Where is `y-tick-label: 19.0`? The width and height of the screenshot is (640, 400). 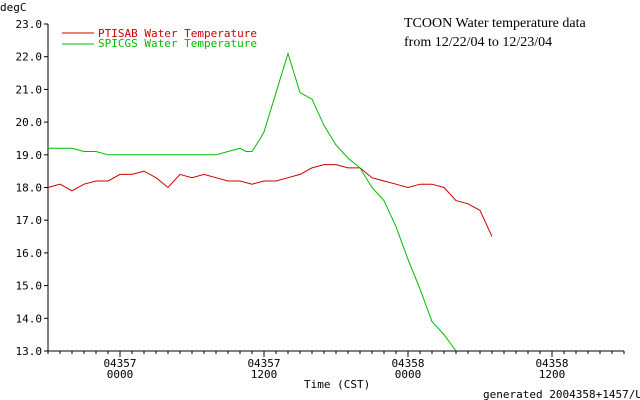
y-tick-label: 19.0 is located at coordinates (29, 155).